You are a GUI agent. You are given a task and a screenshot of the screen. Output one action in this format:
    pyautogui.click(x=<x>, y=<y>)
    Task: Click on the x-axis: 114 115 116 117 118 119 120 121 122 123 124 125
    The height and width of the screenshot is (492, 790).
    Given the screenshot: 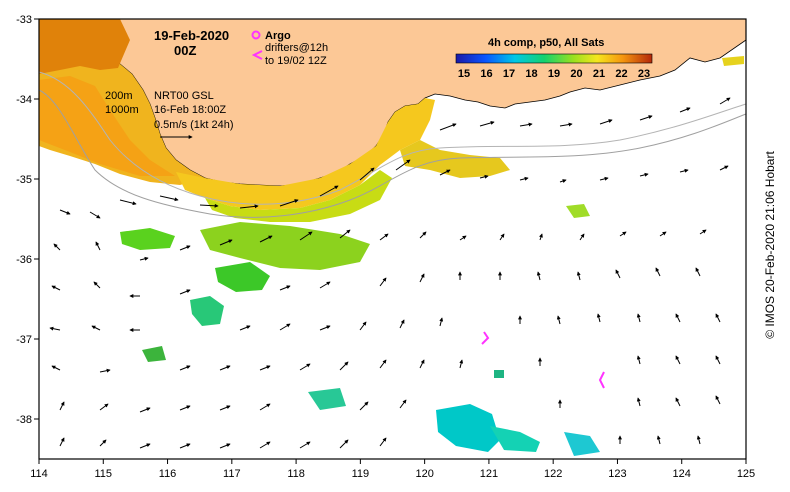 What is the action you would take?
    pyautogui.click(x=392, y=469)
    